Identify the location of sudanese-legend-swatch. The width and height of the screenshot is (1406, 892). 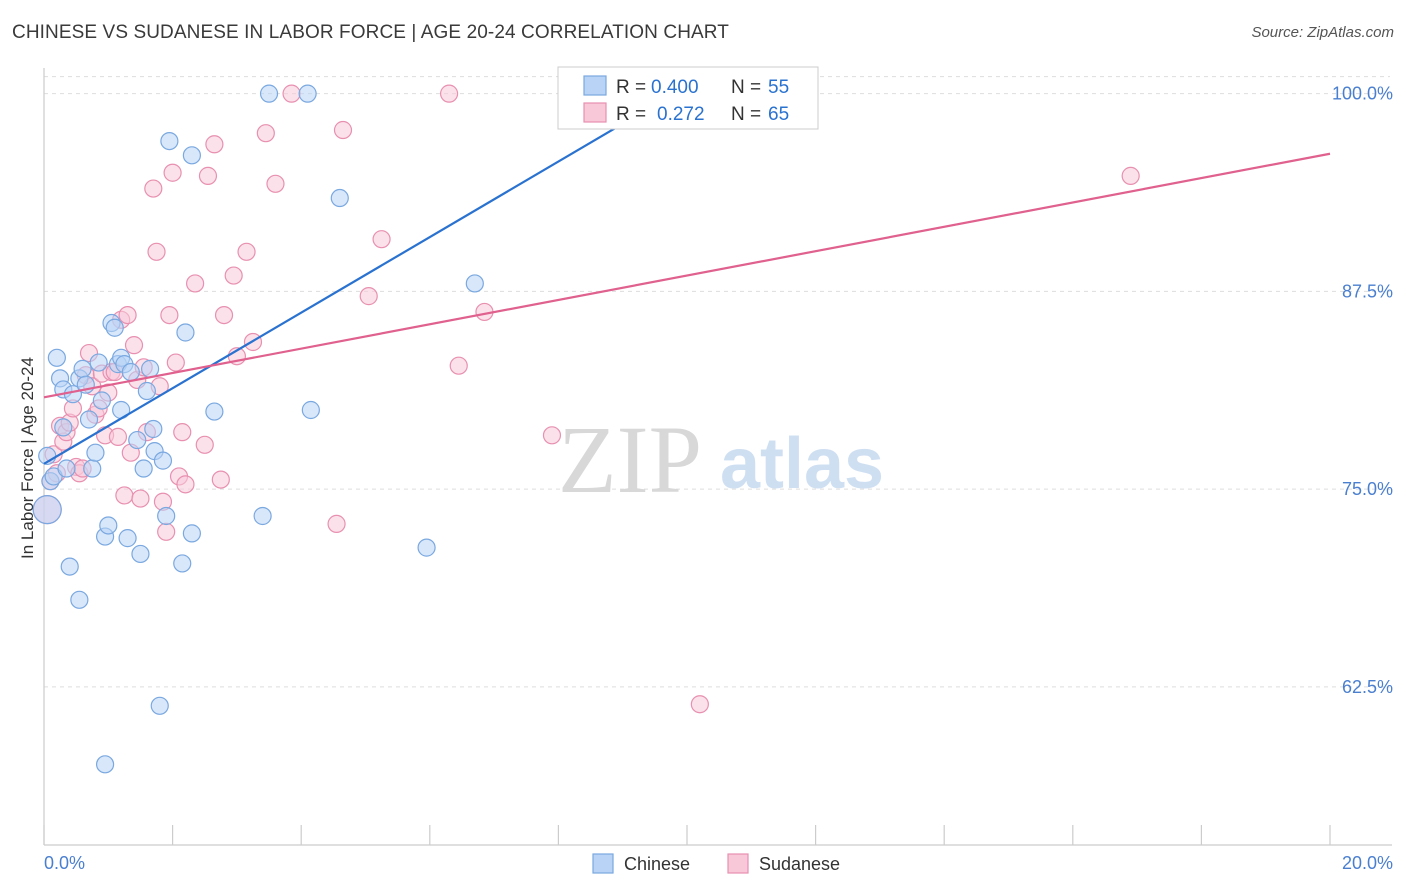
(595, 112).